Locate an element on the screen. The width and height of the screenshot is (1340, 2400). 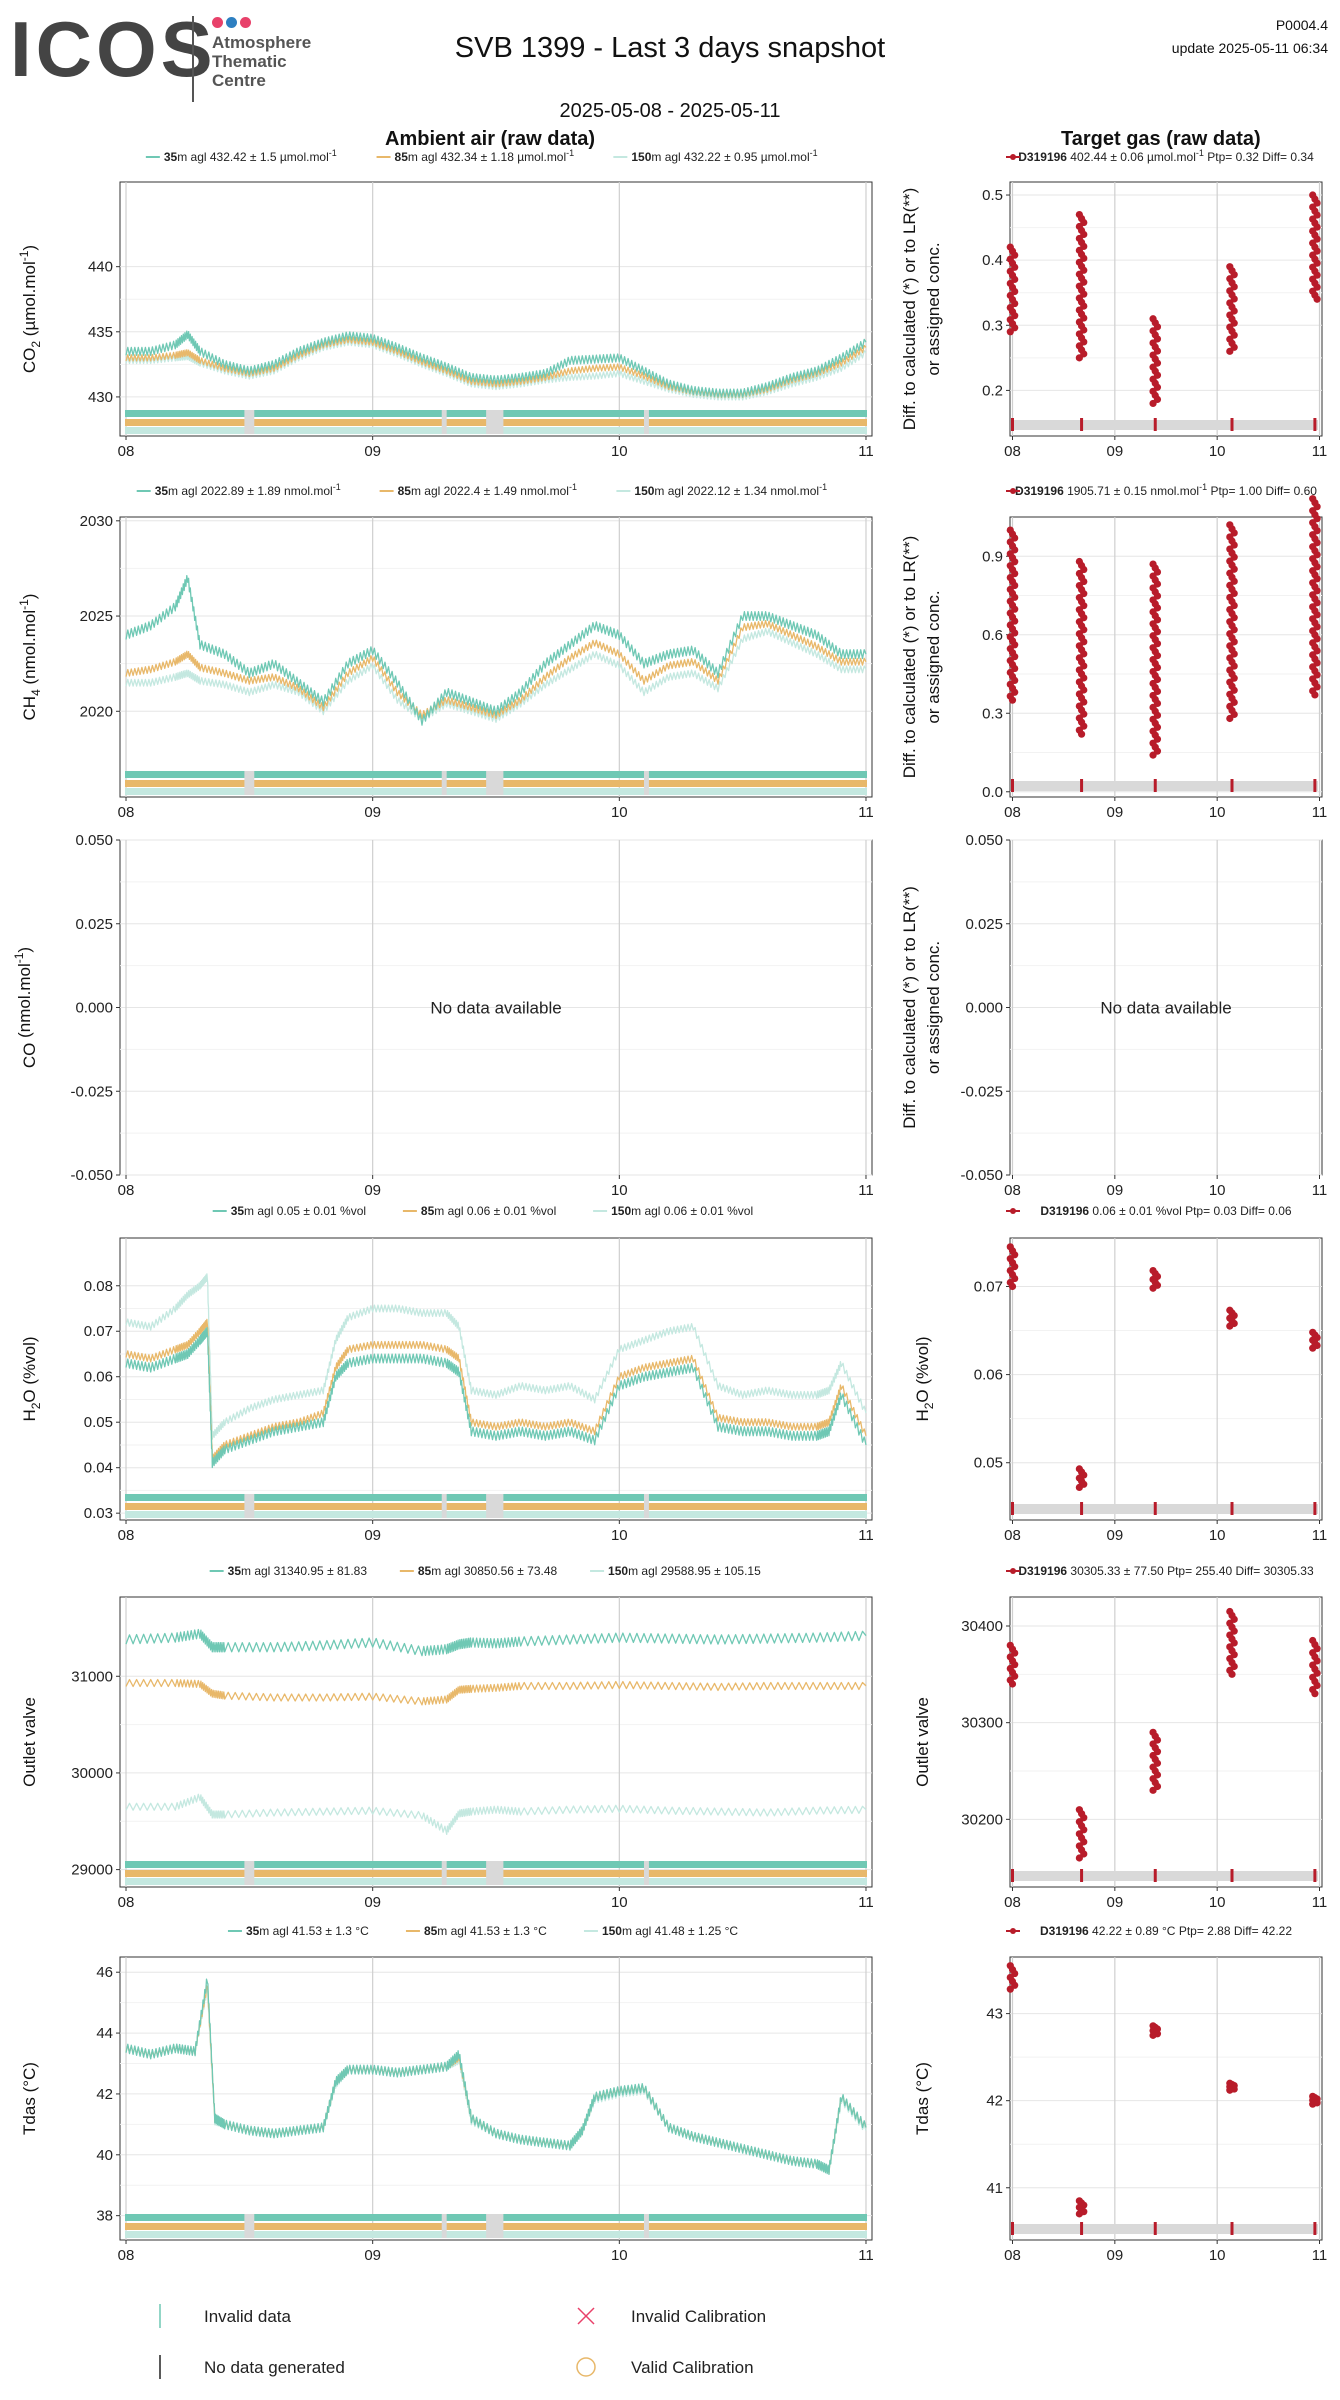
ambient-plot-tdas is located at coordinates (496, 2098).